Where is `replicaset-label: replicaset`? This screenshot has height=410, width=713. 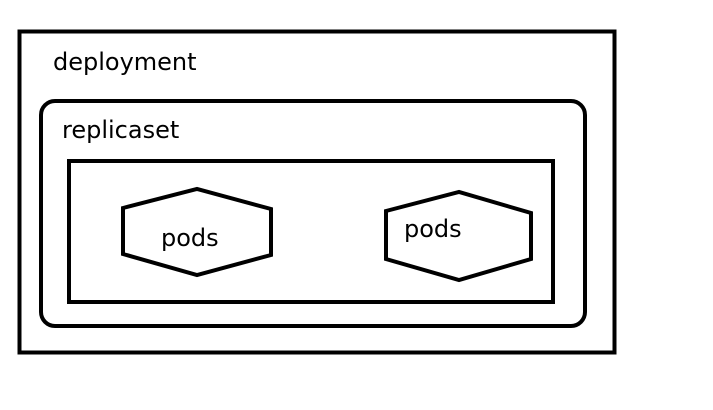 replicaset-label: replicaset is located at coordinates (120, 130).